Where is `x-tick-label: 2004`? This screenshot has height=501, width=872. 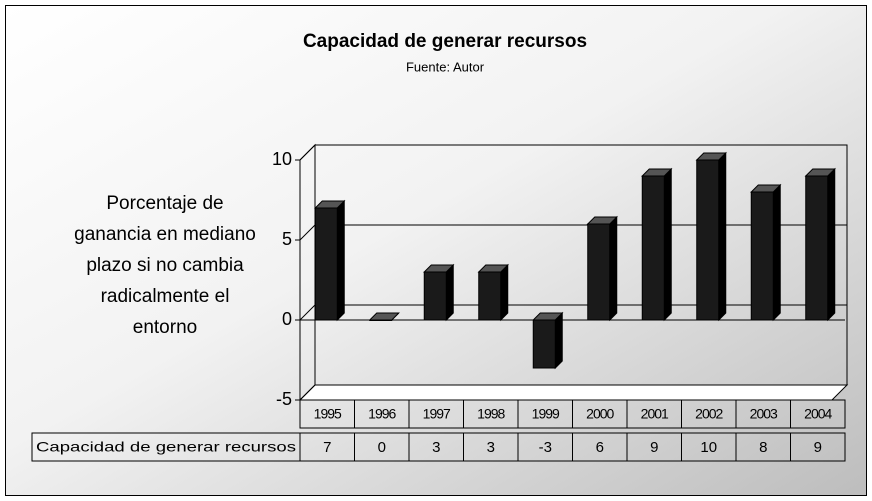 x-tick-label: 2004 is located at coordinates (818, 414).